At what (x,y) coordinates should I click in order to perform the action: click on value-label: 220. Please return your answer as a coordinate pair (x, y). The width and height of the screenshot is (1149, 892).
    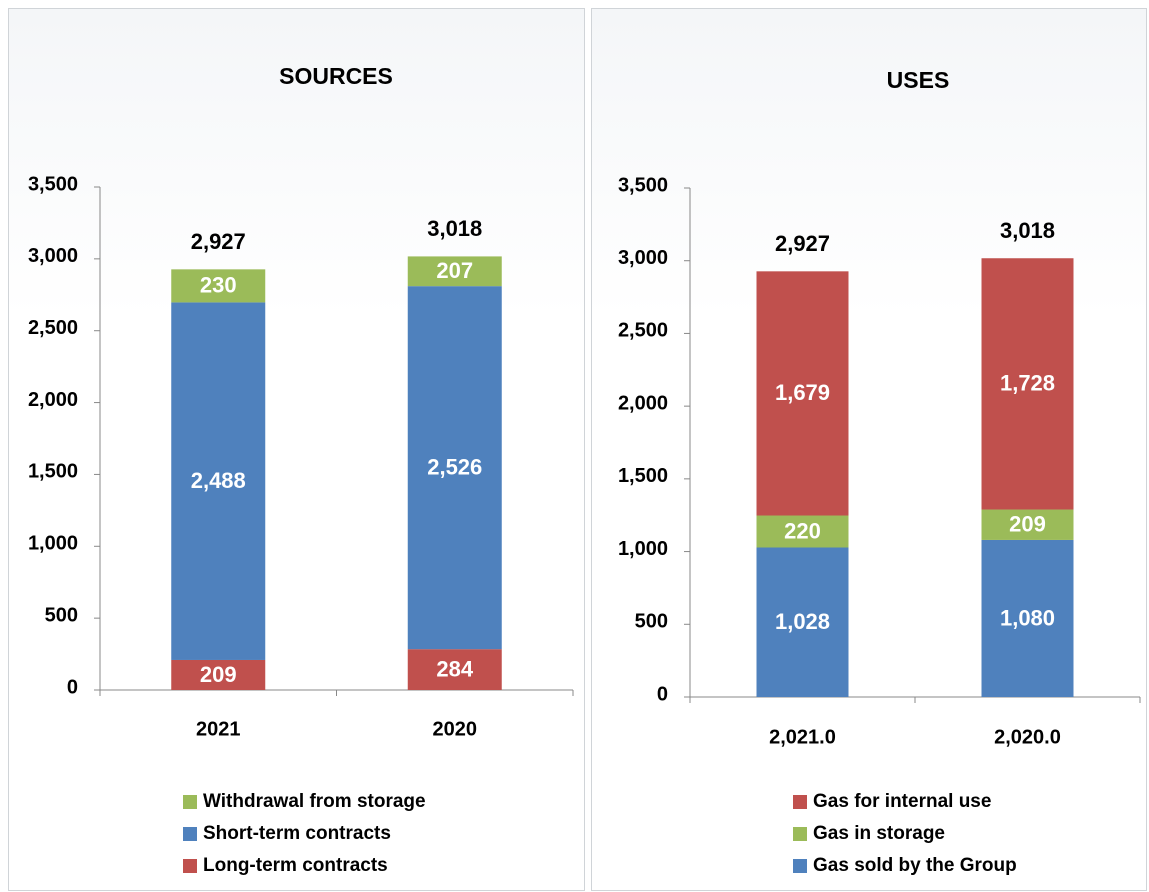
    Looking at the image, I should click on (802, 530).